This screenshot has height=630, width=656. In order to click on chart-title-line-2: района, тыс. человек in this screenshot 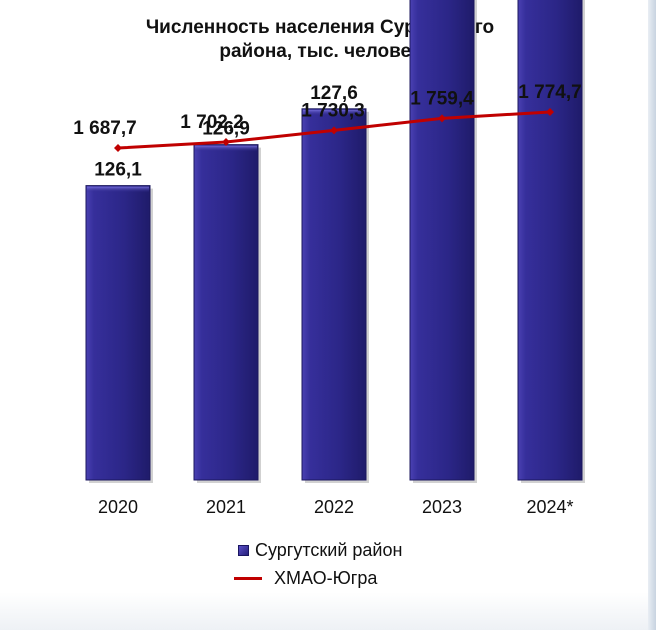, I will do `click(320, 51)`.